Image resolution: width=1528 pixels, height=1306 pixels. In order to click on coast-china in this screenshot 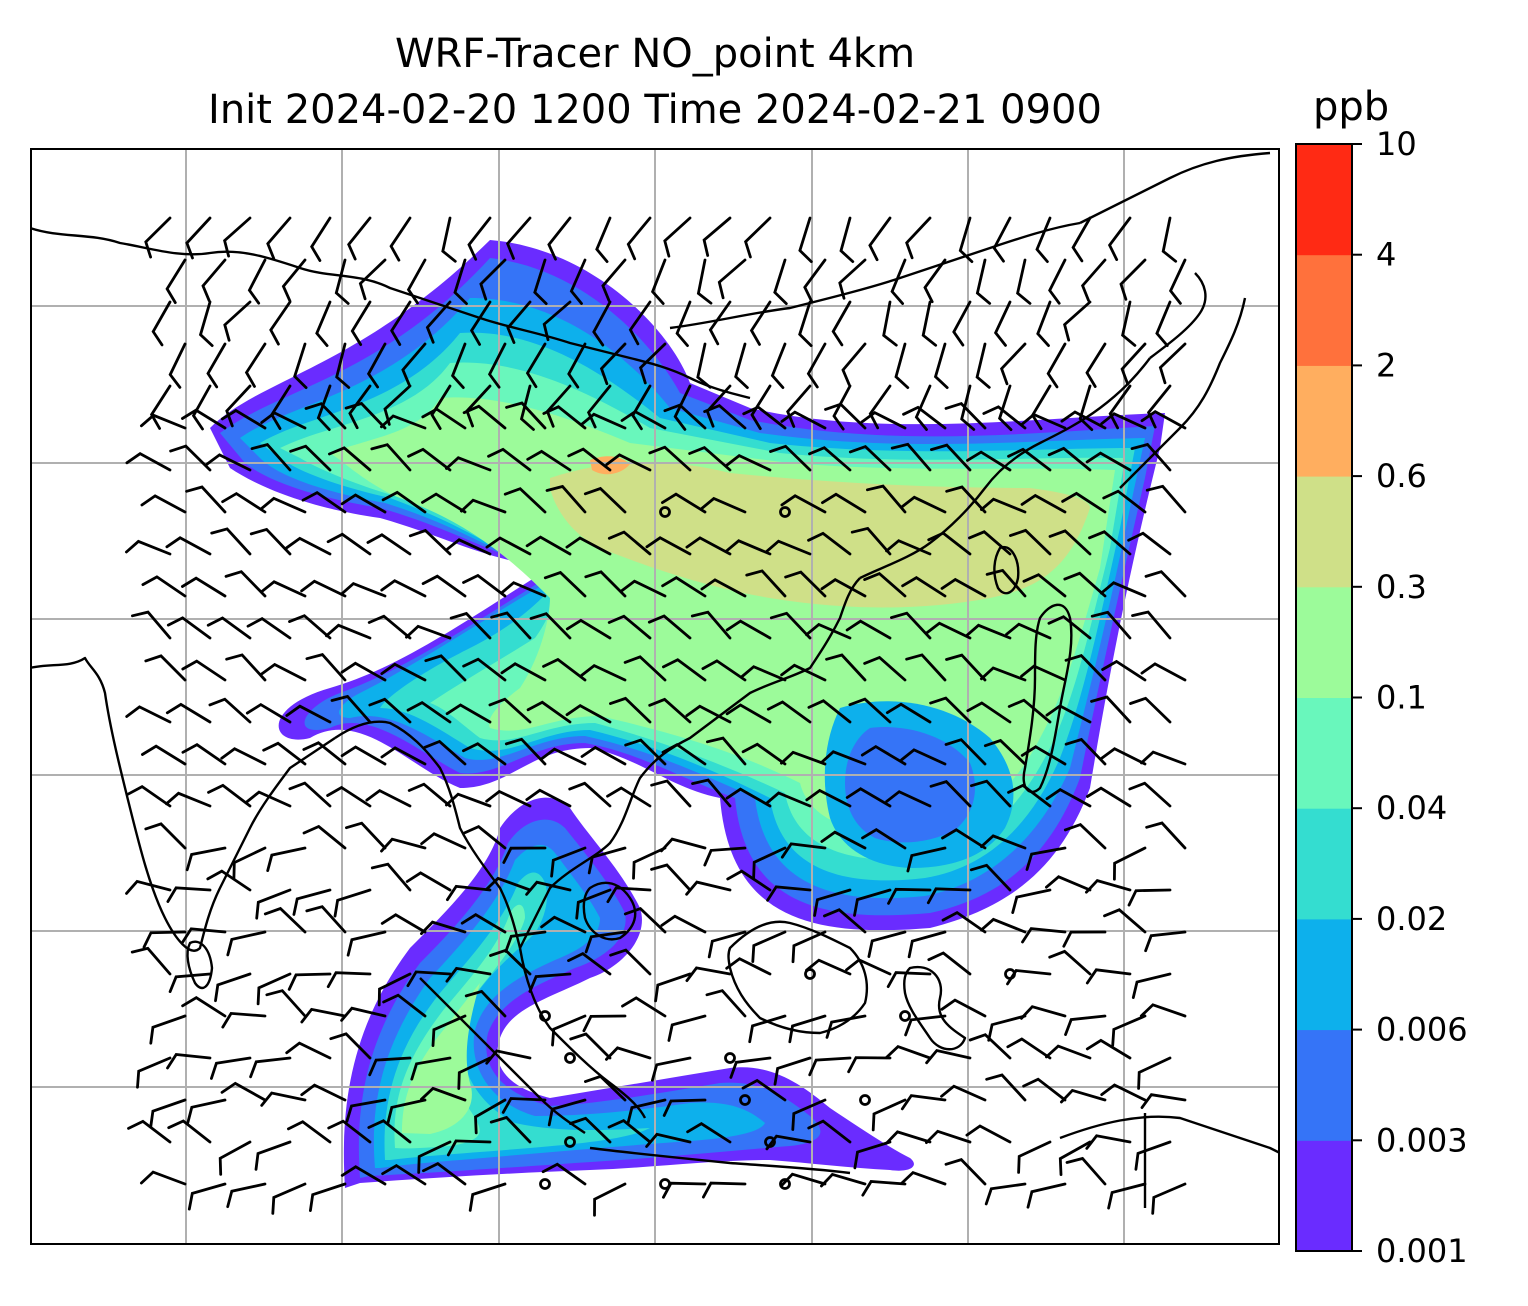, I will do `click(1005, 468)`.